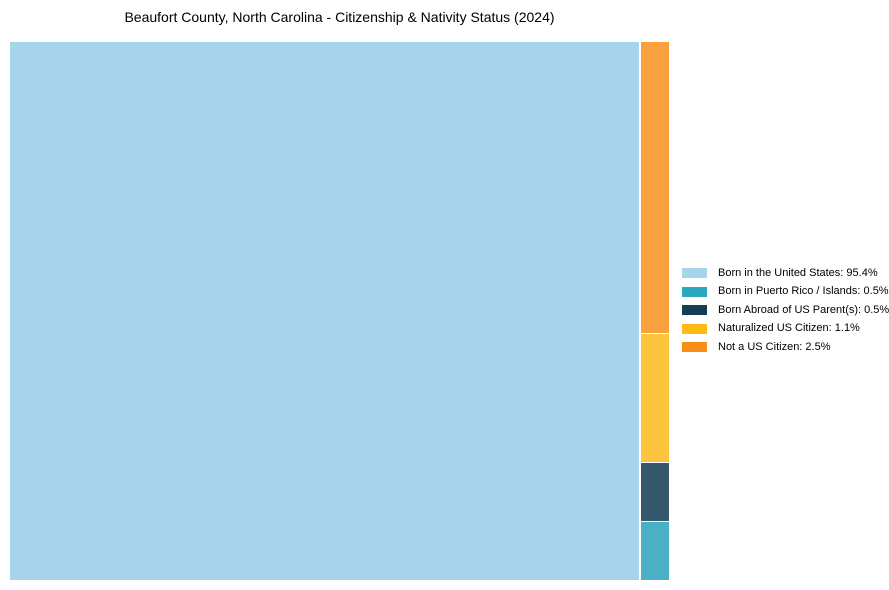 Image resolution: width=889 pixels, height=590 pixels. What do you see at coordinates (654, 187) in the screenshot?
I see `treemap-rect-not-a-us-citizen` at bounding box center [654, 187].